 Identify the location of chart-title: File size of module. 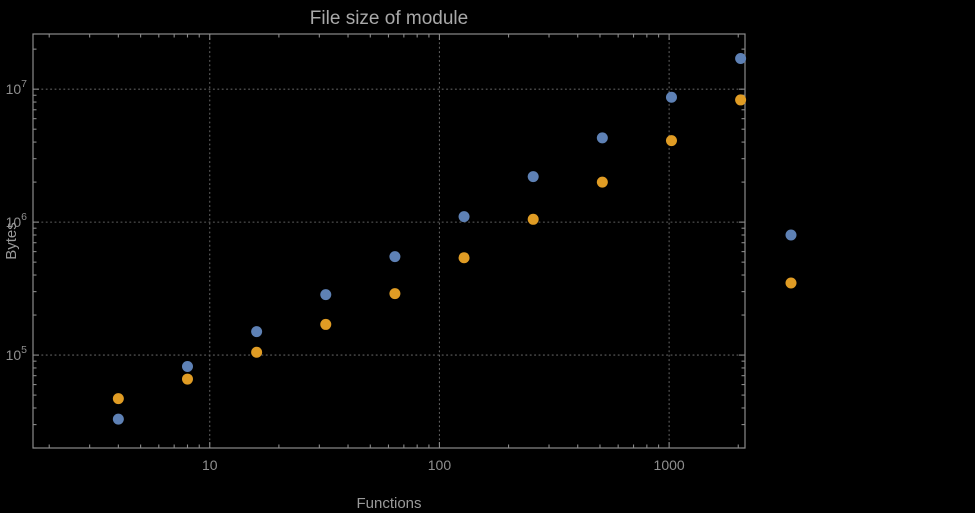
(389, 18).